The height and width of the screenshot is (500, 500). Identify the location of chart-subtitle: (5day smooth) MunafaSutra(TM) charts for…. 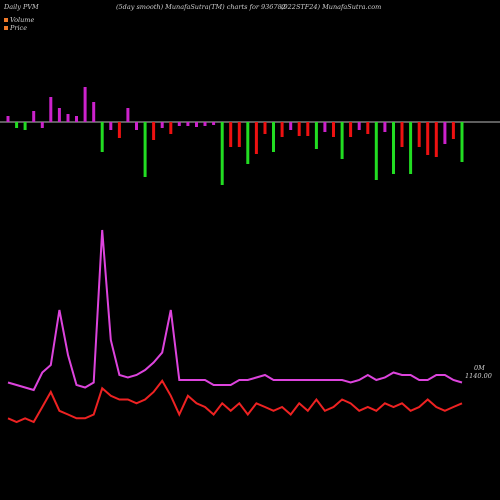
(201, 7).